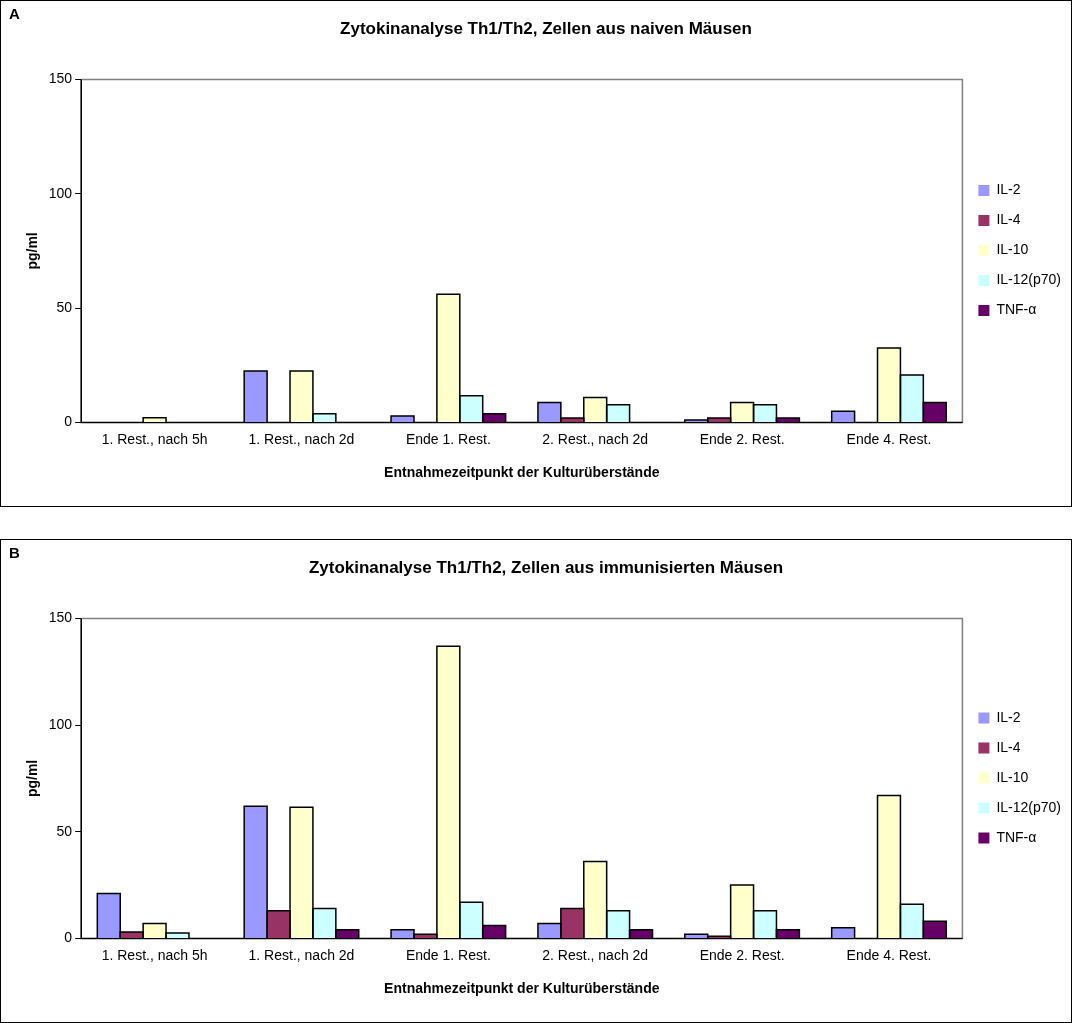 Image resolution: width=1072 pixels, height=1023 pixels. I want to click on chart-title: Zytokinanalyse Th1/Th2, Zellen aus immunisierten Mäusen, so click(546, 567).